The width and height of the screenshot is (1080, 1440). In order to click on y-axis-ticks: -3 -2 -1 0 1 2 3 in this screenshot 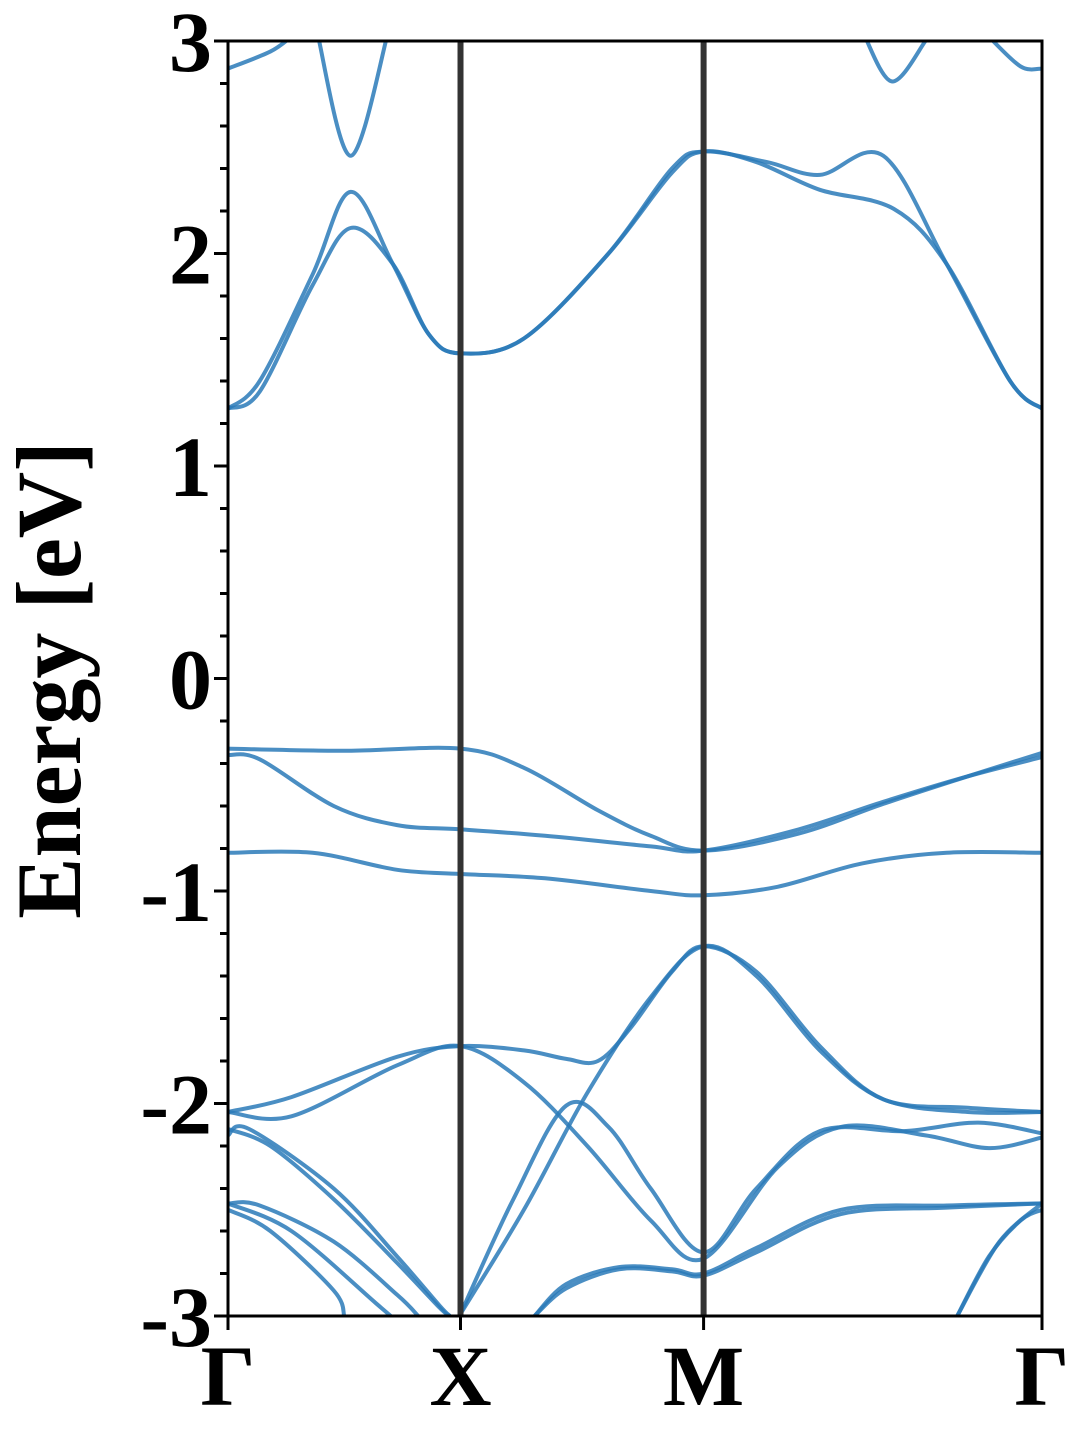, I will do `click(184, 682)`.